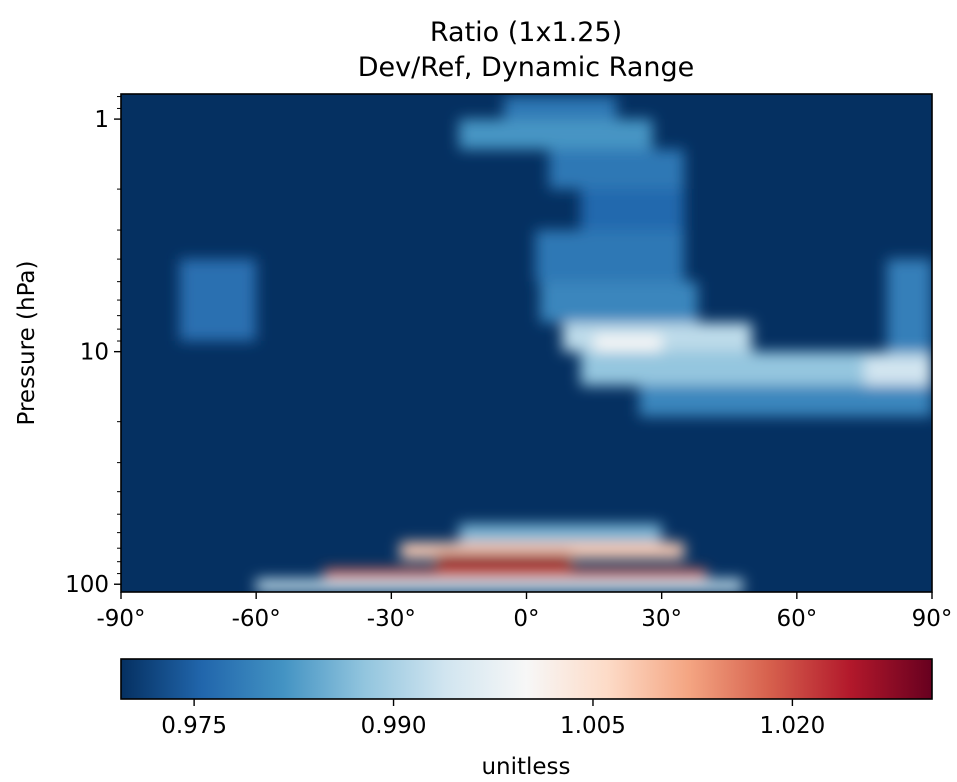  What do you see at coordinates (391, 619) in the screenshot?
I see `x-tick-label: -30°` at bounding box center [391, 619].